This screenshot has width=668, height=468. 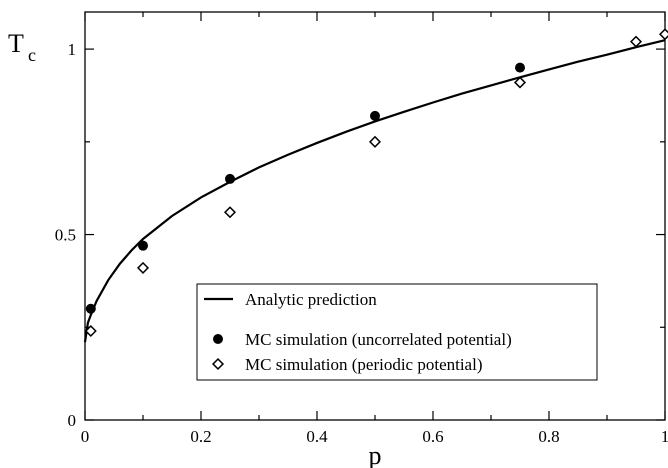 What do you see at coordinates (72, 420) in the screenshot?
I see `y-tick-label: 0` at bounding box center [72, 420].